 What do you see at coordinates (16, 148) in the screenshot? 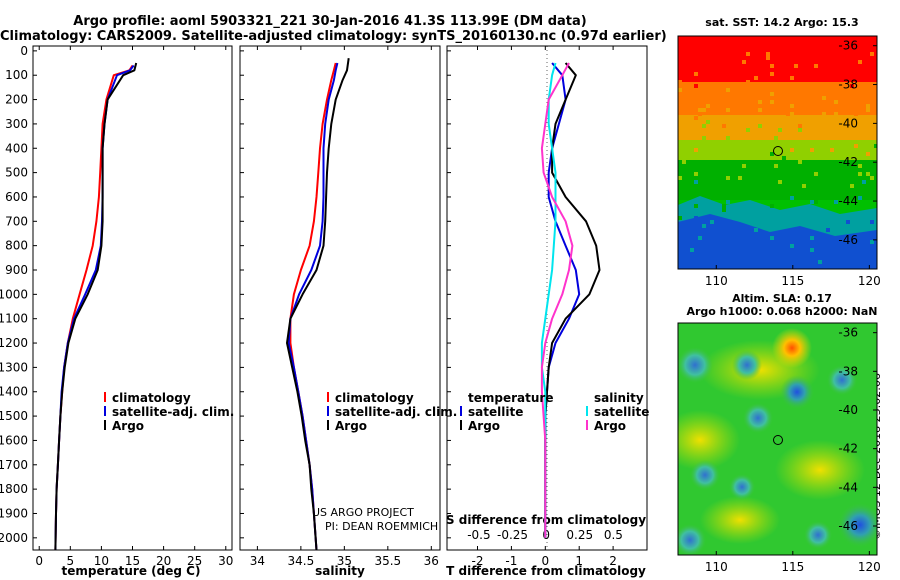
I see `depth-tick-label: 400` at bounding box center [16, 148].